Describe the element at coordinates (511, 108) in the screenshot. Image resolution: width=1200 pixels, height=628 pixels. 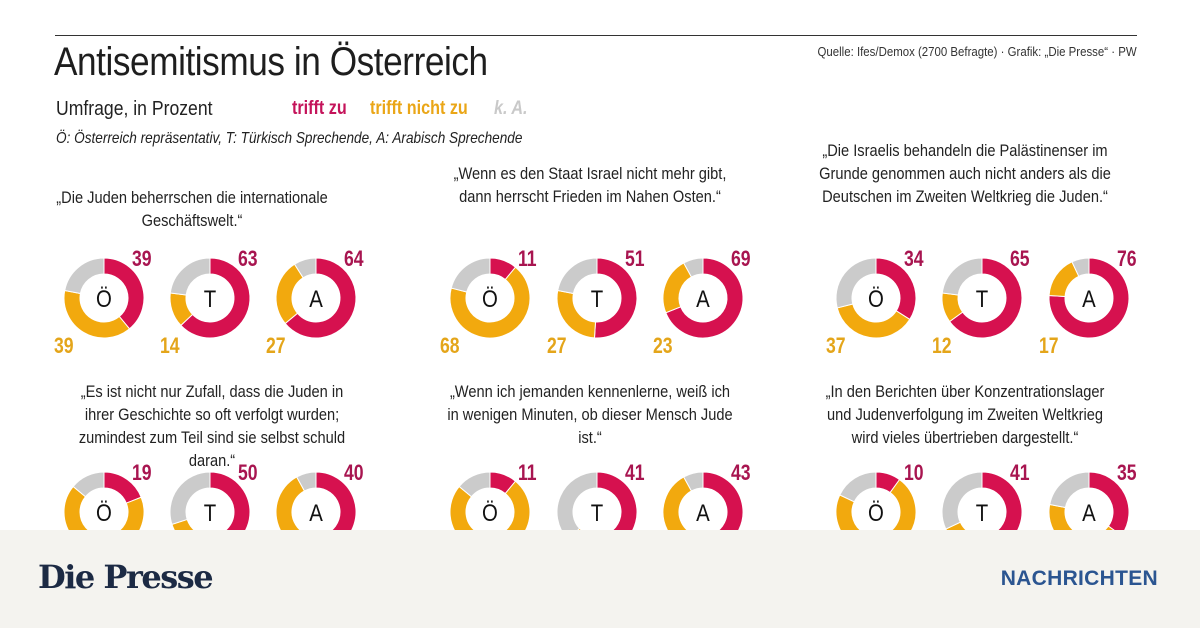
I see `legend-keine-angabe: k. A.` at that location.